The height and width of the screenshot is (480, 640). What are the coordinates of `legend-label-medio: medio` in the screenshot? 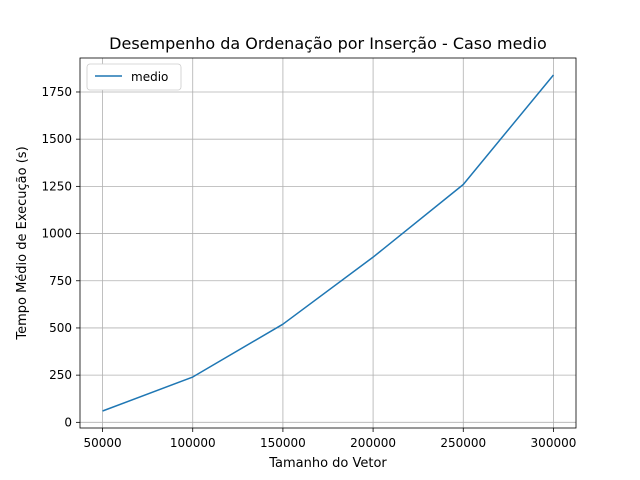 It's located at (149, 77).